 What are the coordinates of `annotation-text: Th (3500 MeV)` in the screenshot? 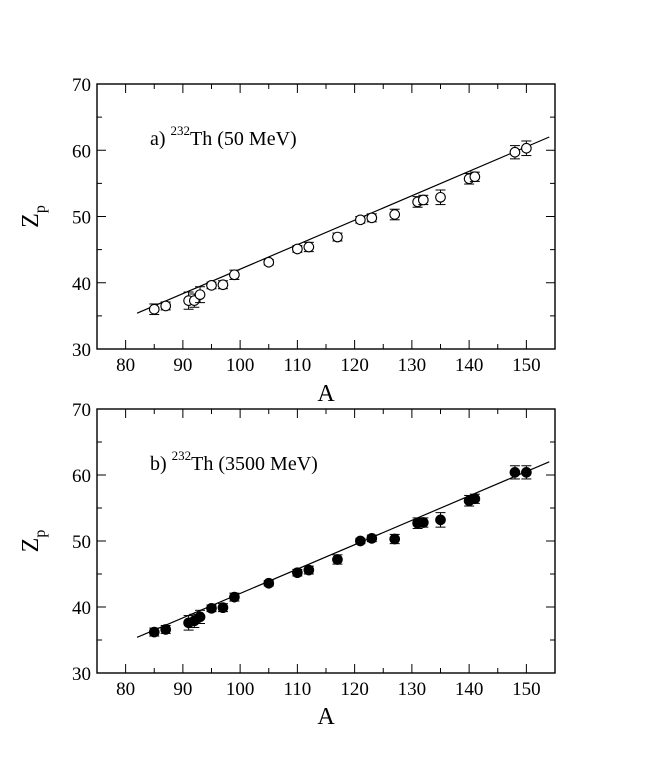 It's located at (254, 464).